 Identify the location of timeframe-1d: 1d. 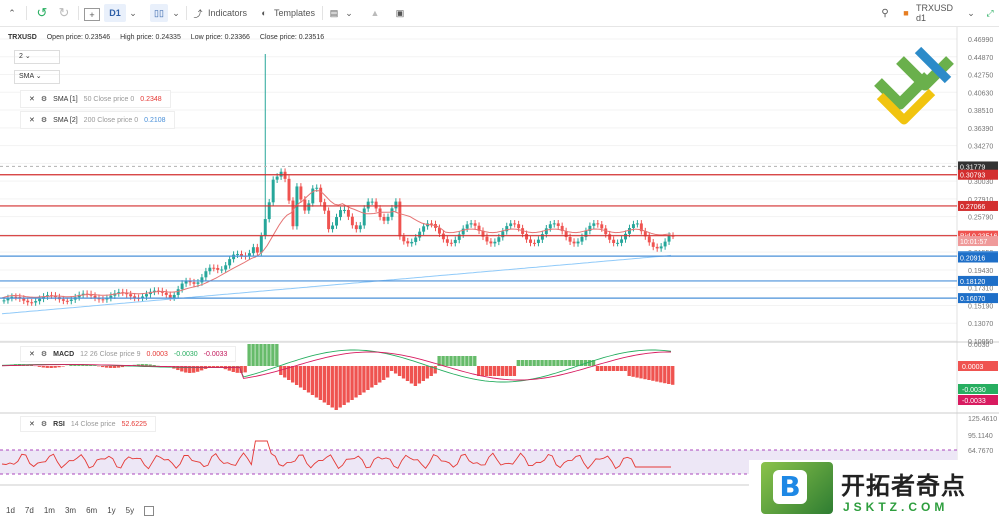
(10, 510).